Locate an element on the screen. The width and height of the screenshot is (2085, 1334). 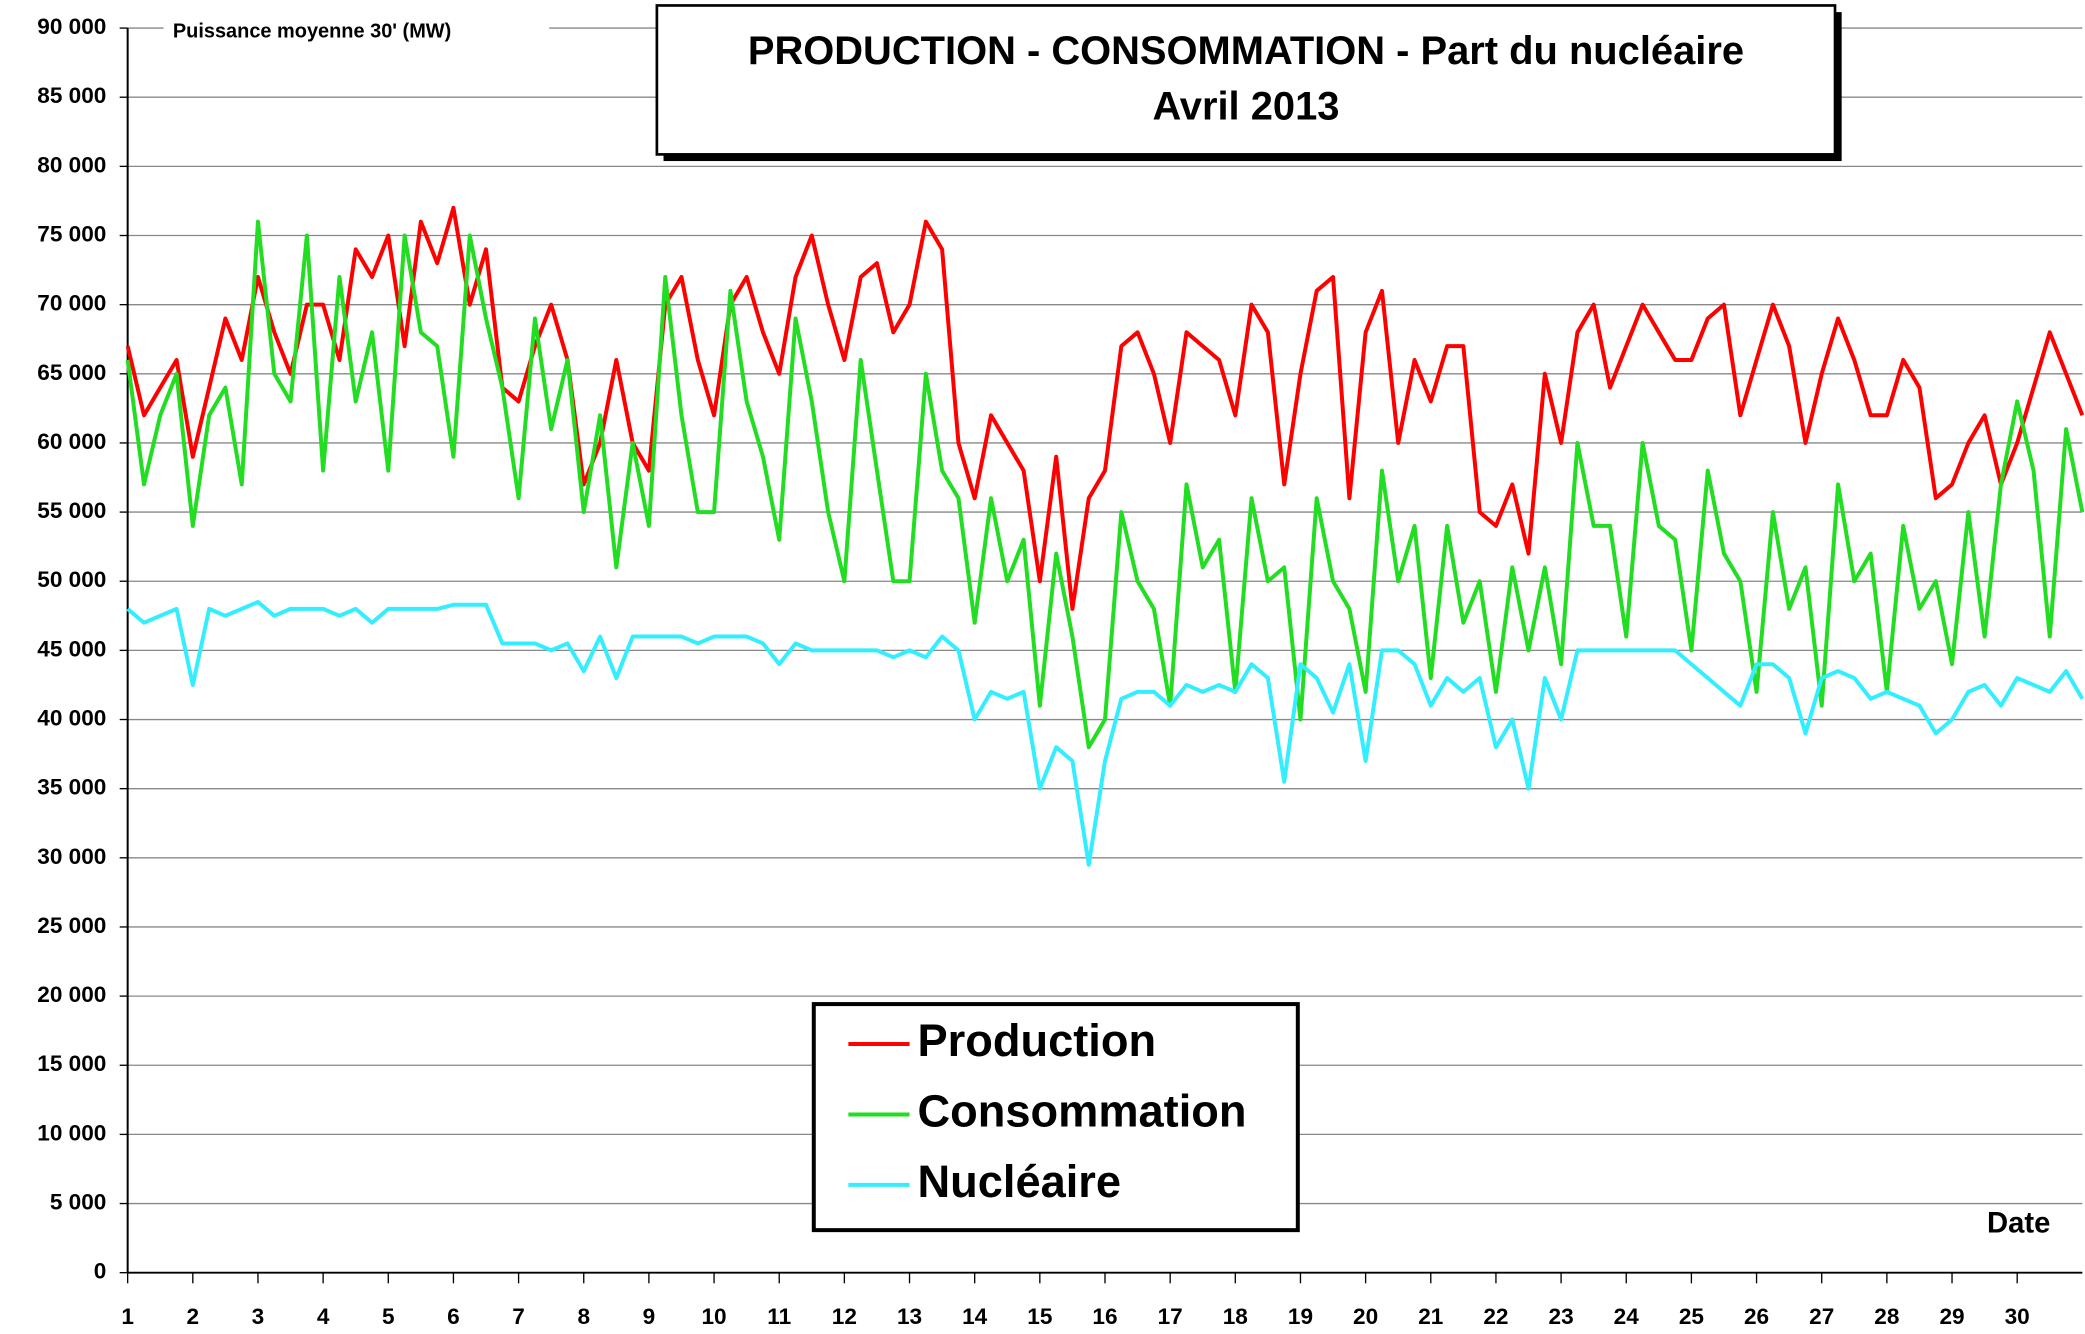
chart-subtitle: Avril 2013 is located at coordinates (1245, 107).